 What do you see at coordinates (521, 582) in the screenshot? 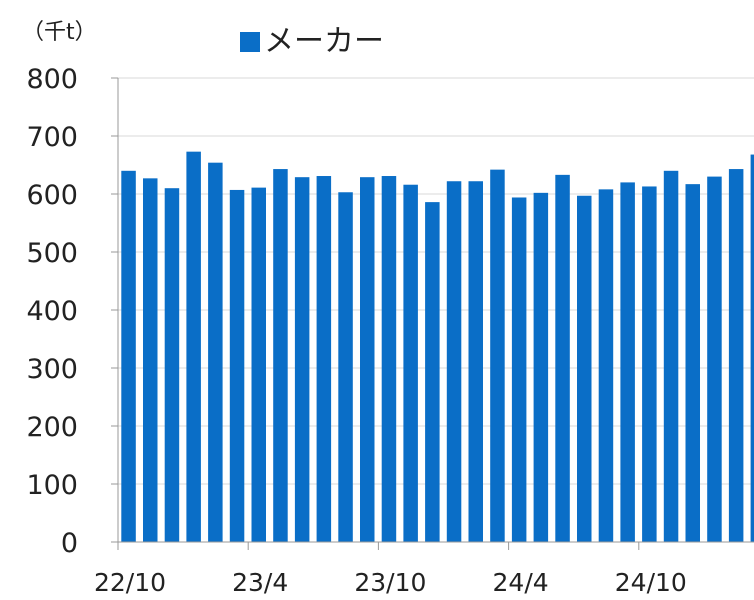
I see `x-tick-label: 24/4` at bounding box center [521, 582].